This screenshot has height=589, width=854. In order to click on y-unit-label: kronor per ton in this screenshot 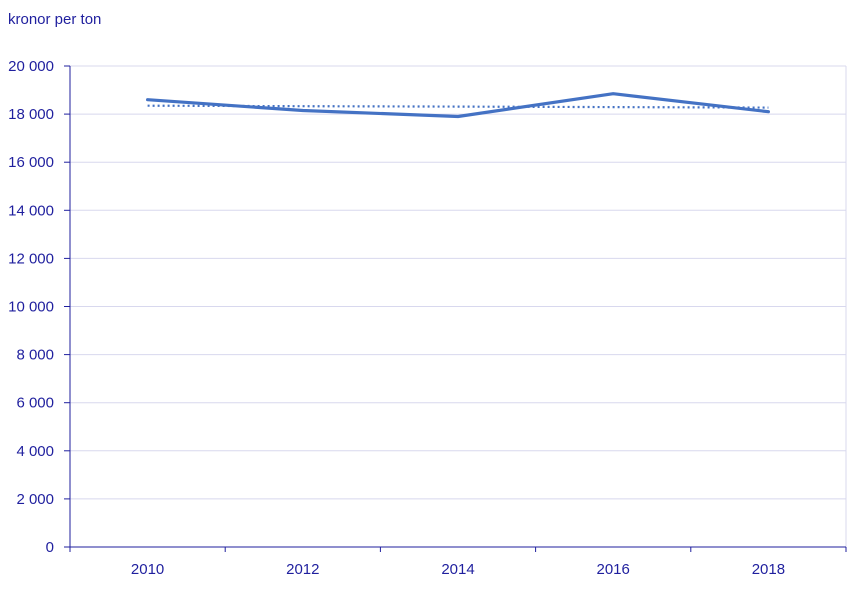, I will do `click(54, 19)`.